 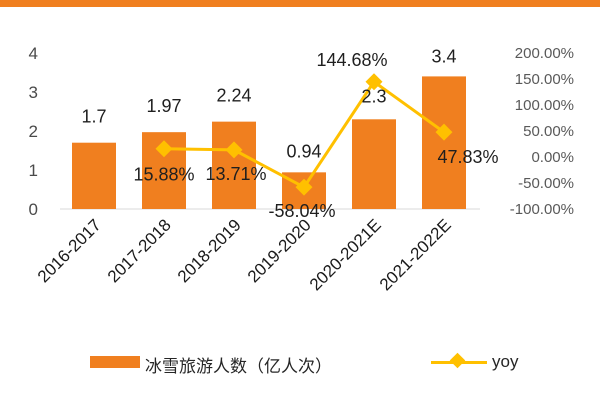 I want to click on bar-data-label: 3.4, so click(x=443, y=56).